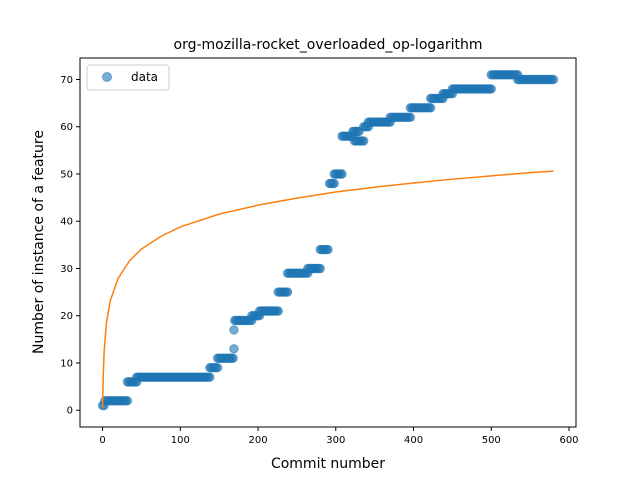  Describe the element at coordinates (491, 440) in the screenshot. I see `x-tick-label-5: 500` at that location.